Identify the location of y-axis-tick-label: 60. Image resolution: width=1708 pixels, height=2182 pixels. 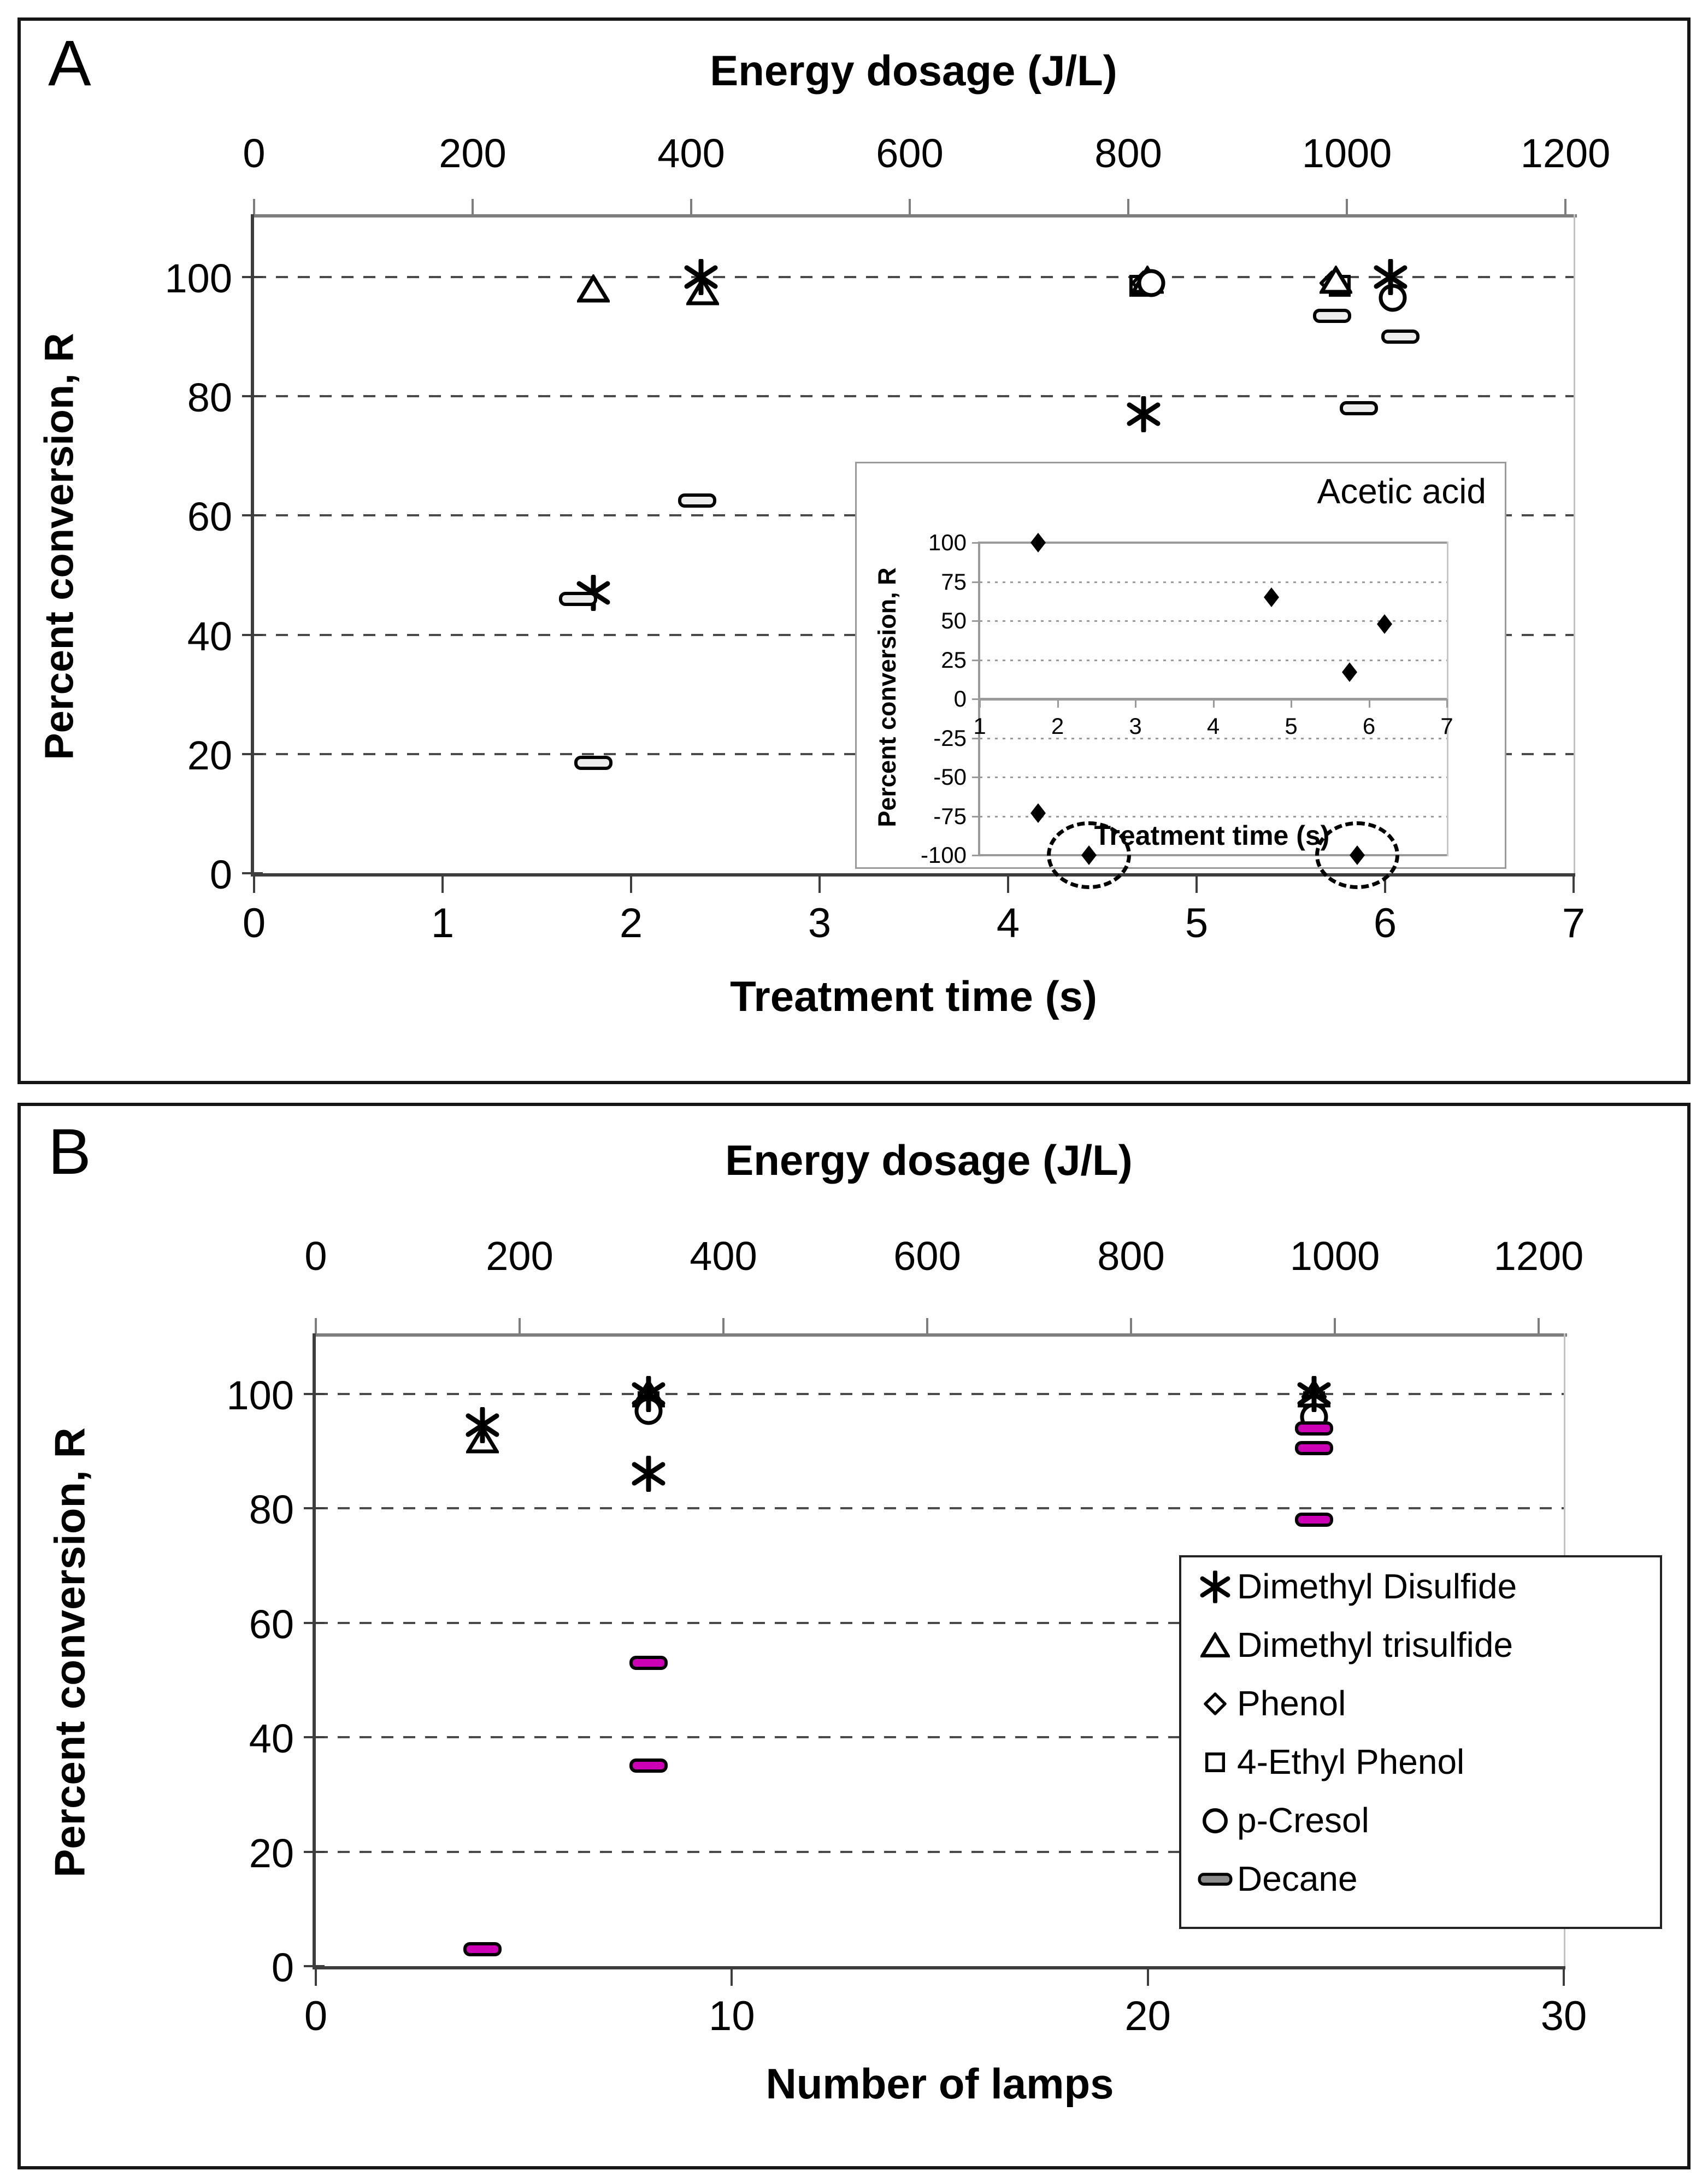
(209, 517).